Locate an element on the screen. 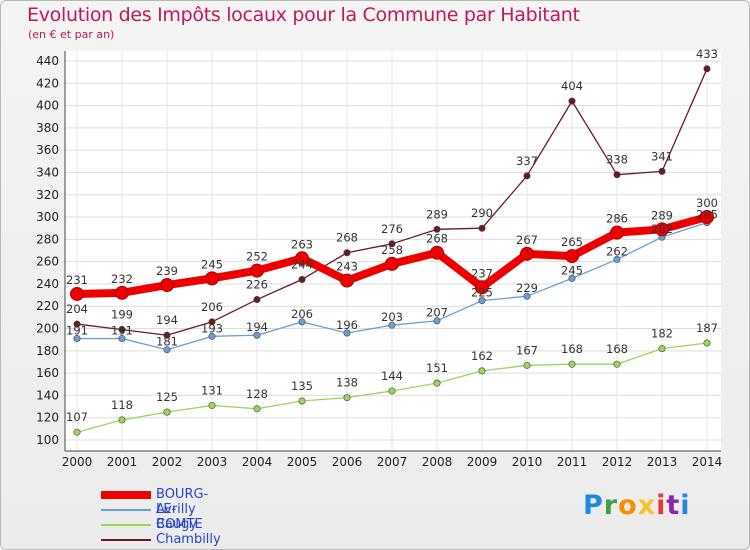 Image resolution: width=750 pixels, height=550 pixels. data-label: 199 is located at coordinates (122, 315).